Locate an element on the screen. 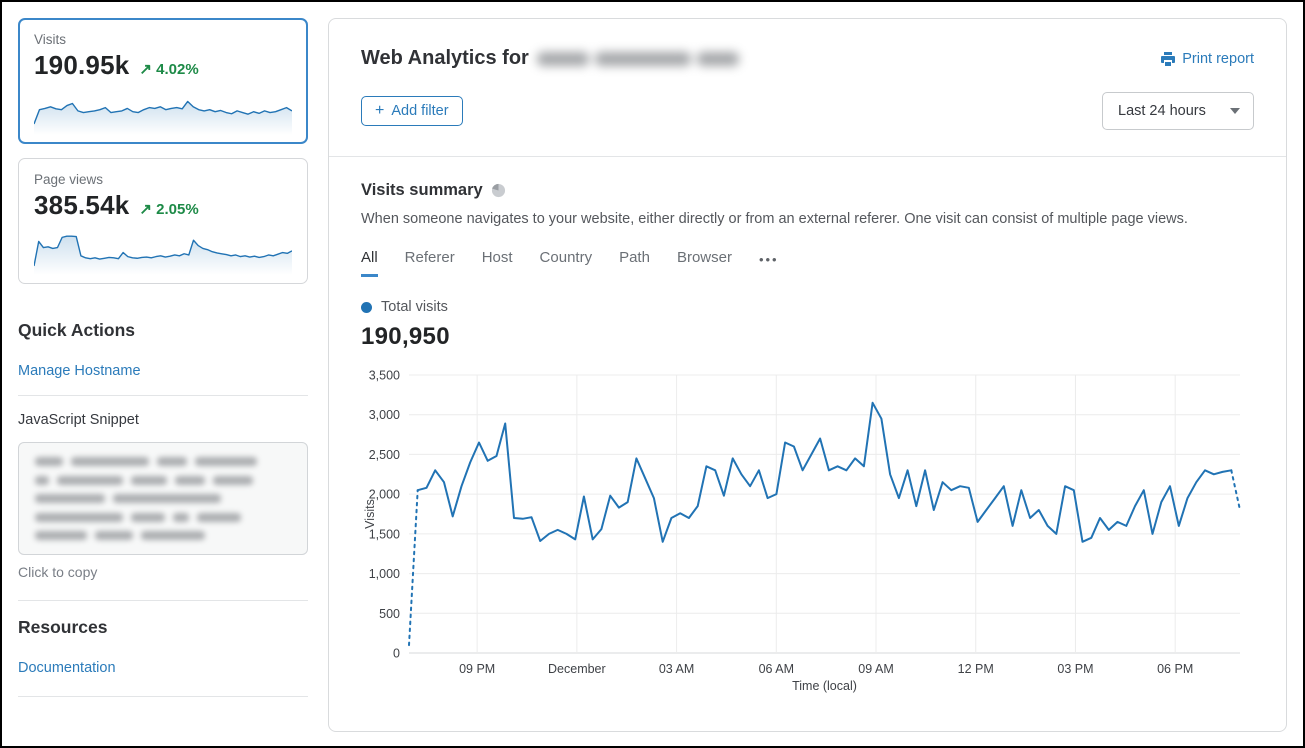 This screenshot has height=748, width=1305. time-range-dropdown: Last 24 hours is located at coordinates (1178, 111).